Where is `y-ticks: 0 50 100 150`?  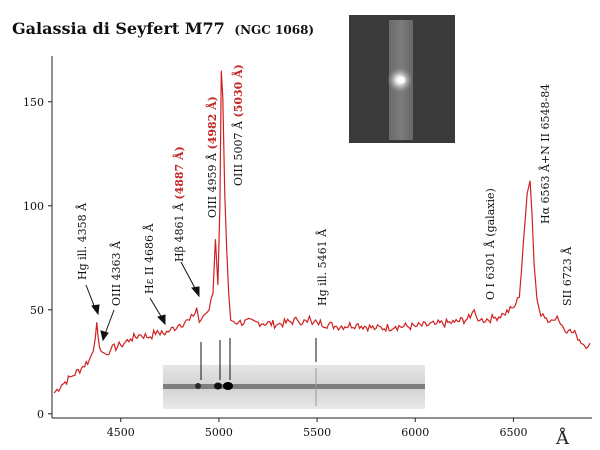
y-ticks: 0 50 100 150 is located at coordinates (37, 258).